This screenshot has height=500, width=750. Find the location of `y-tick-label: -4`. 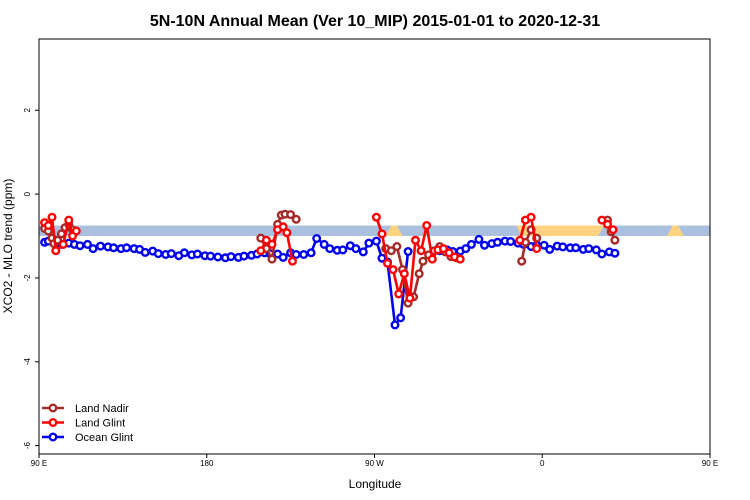

y-tick-label: -4 is located at coordinates (27, 362).